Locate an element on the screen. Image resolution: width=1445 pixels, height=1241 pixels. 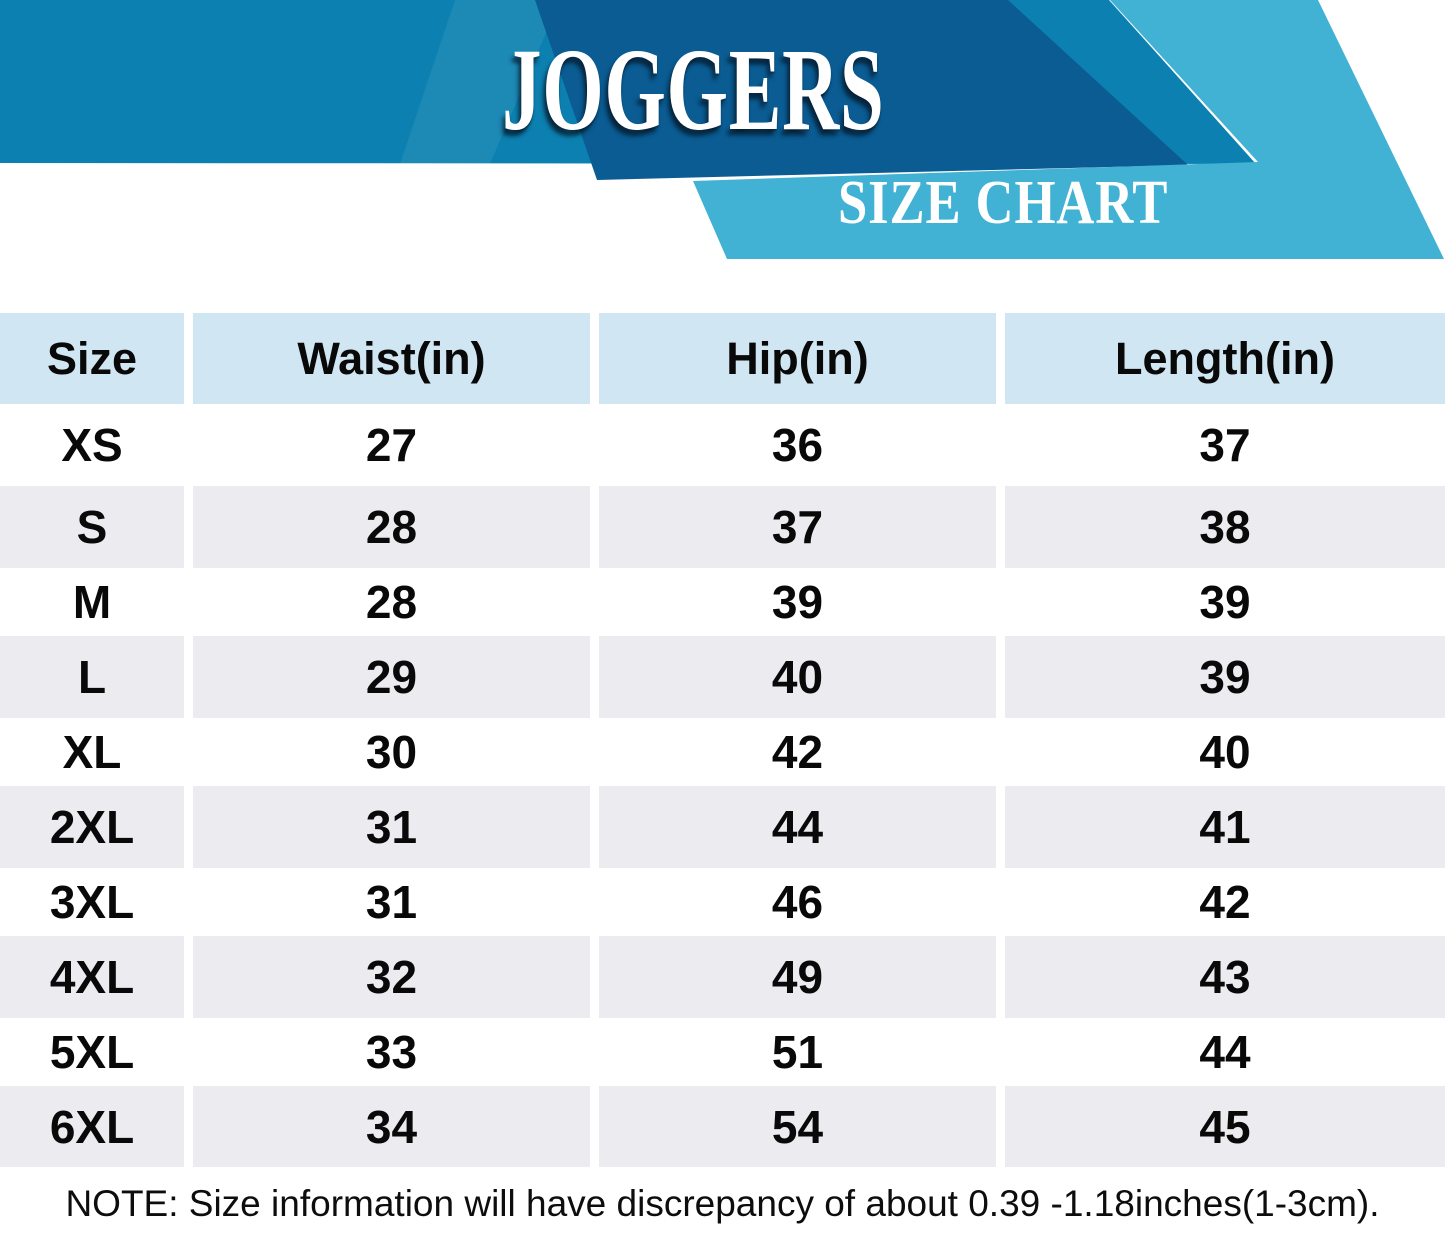
size-label: 3XL is located at coordinates (92, 902).